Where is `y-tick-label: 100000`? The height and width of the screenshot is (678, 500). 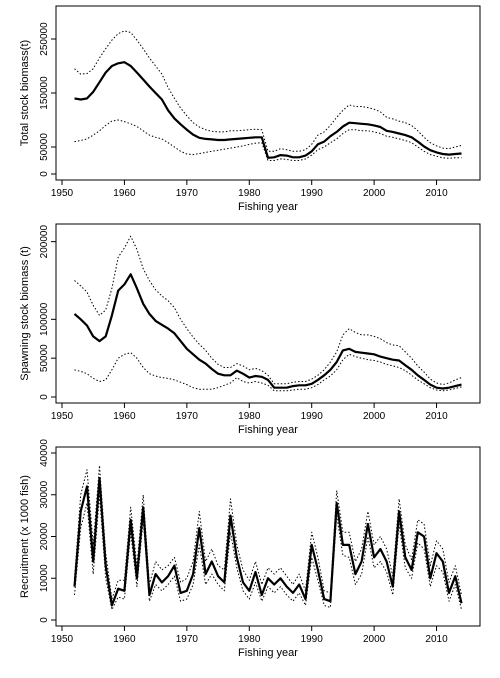
y-tick-label: 100000 is located at coordinates (44, 319).